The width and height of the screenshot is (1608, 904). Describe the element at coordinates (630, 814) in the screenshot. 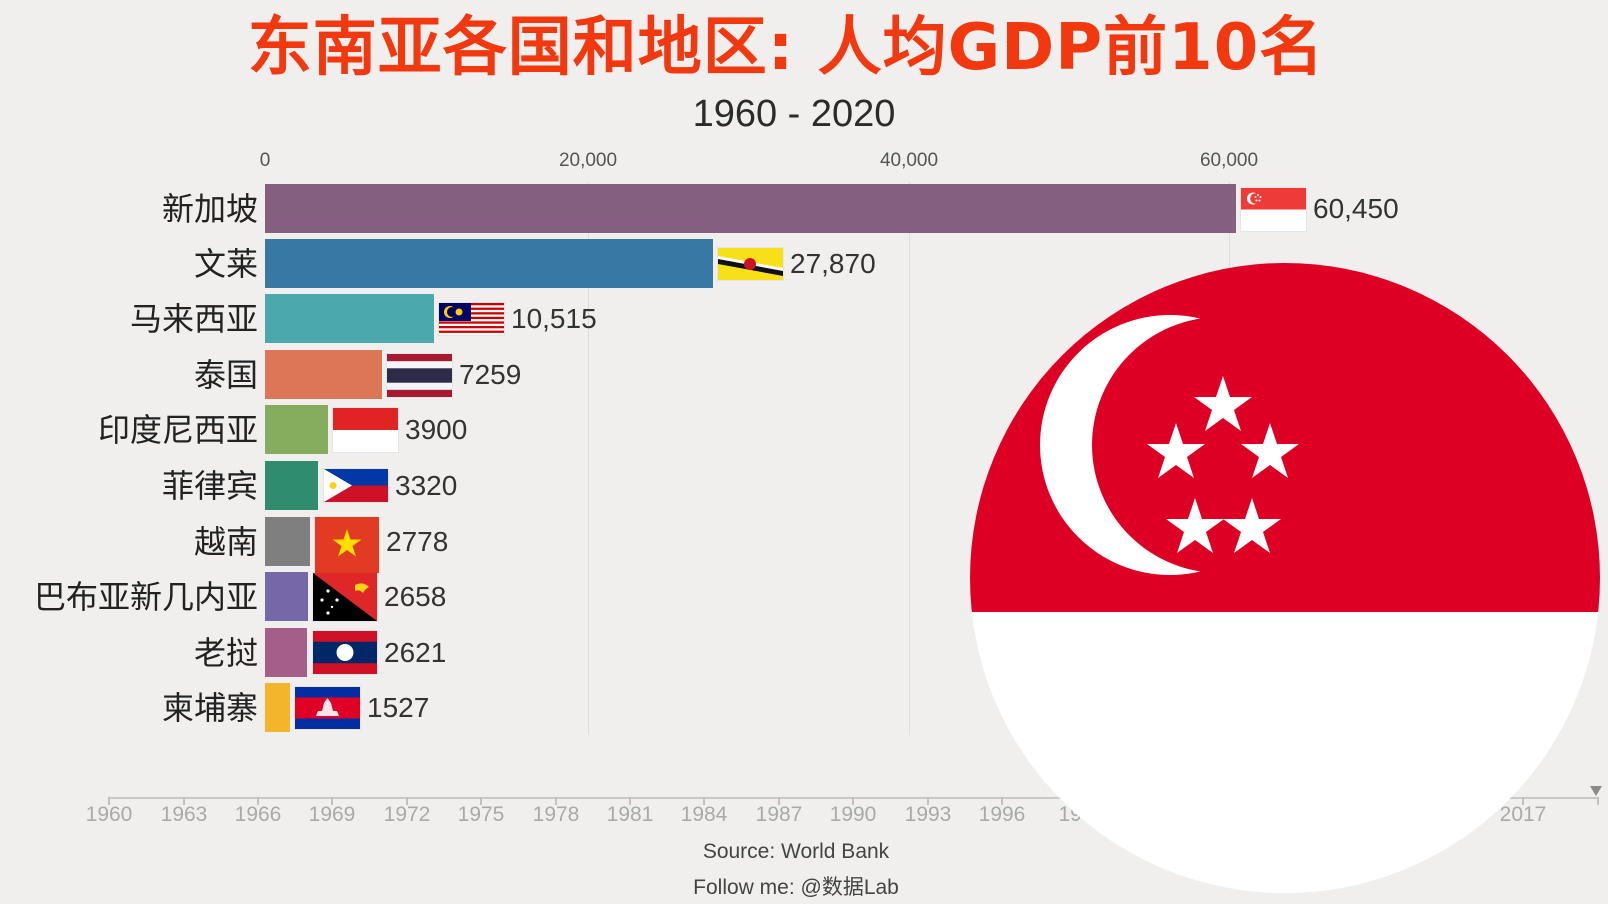

I see `timeline-label: 1981` at that location.